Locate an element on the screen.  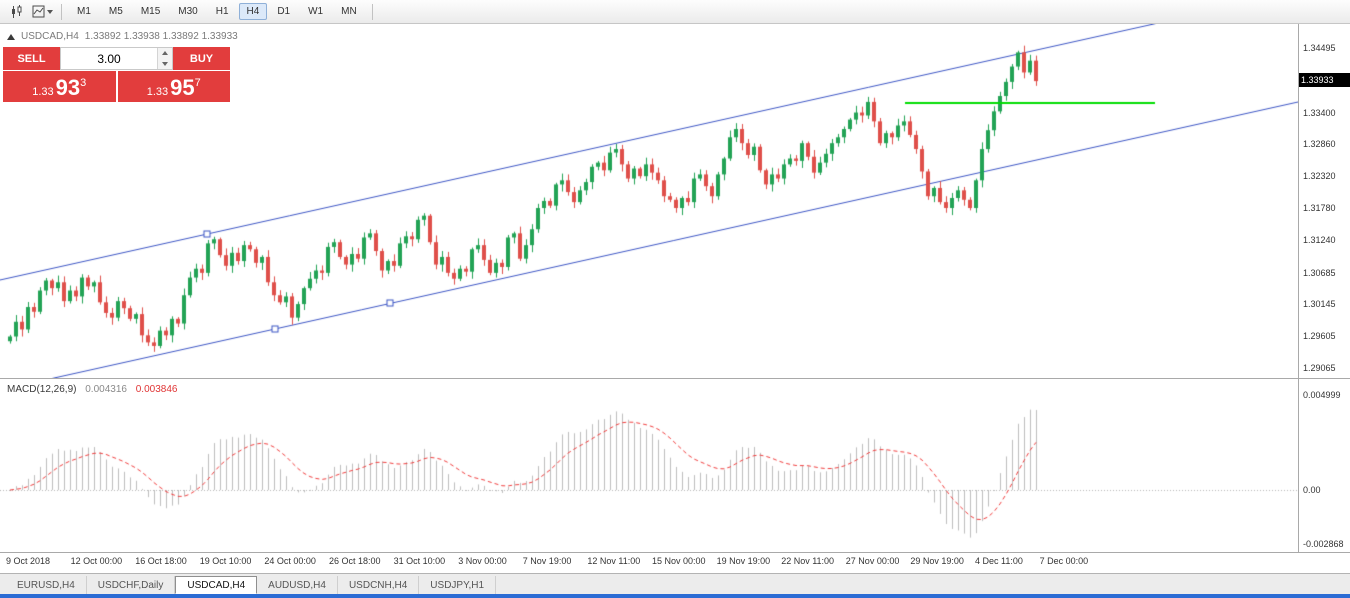
buy-price-small: 1.33 is located at coordinates (157, 91).